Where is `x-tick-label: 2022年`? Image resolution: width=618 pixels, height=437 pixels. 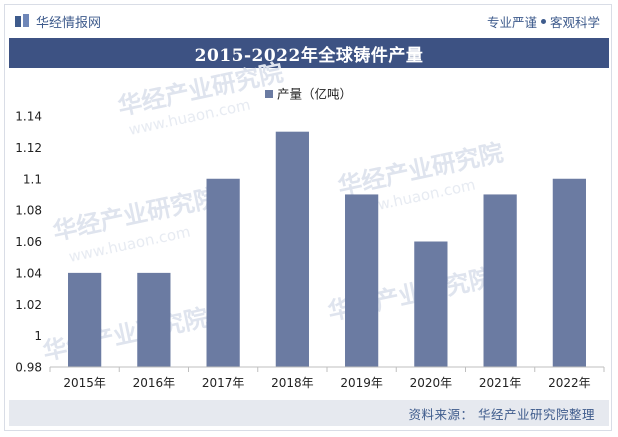 x-tick-label: 2022年 is located at coordinates (569, 383).